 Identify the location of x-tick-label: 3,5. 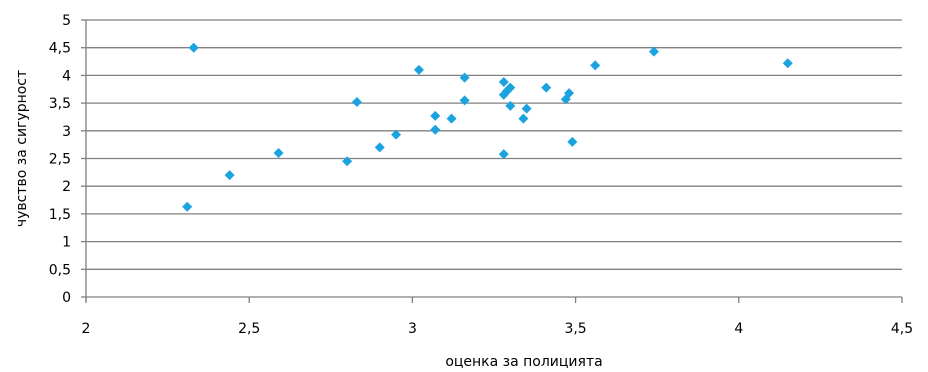
(575, 329).